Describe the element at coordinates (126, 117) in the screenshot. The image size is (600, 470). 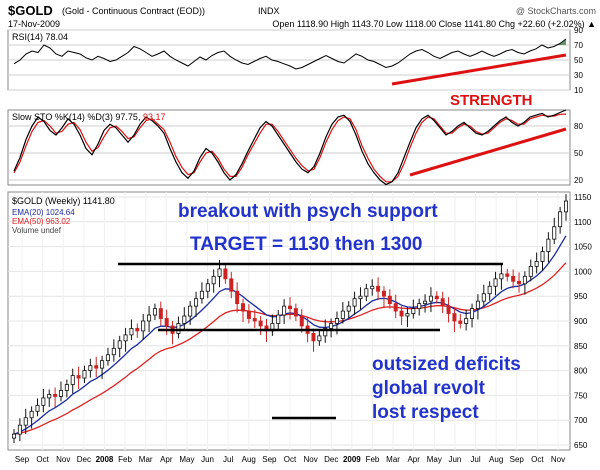
I see `sto-k-value: 97.75` at that location.